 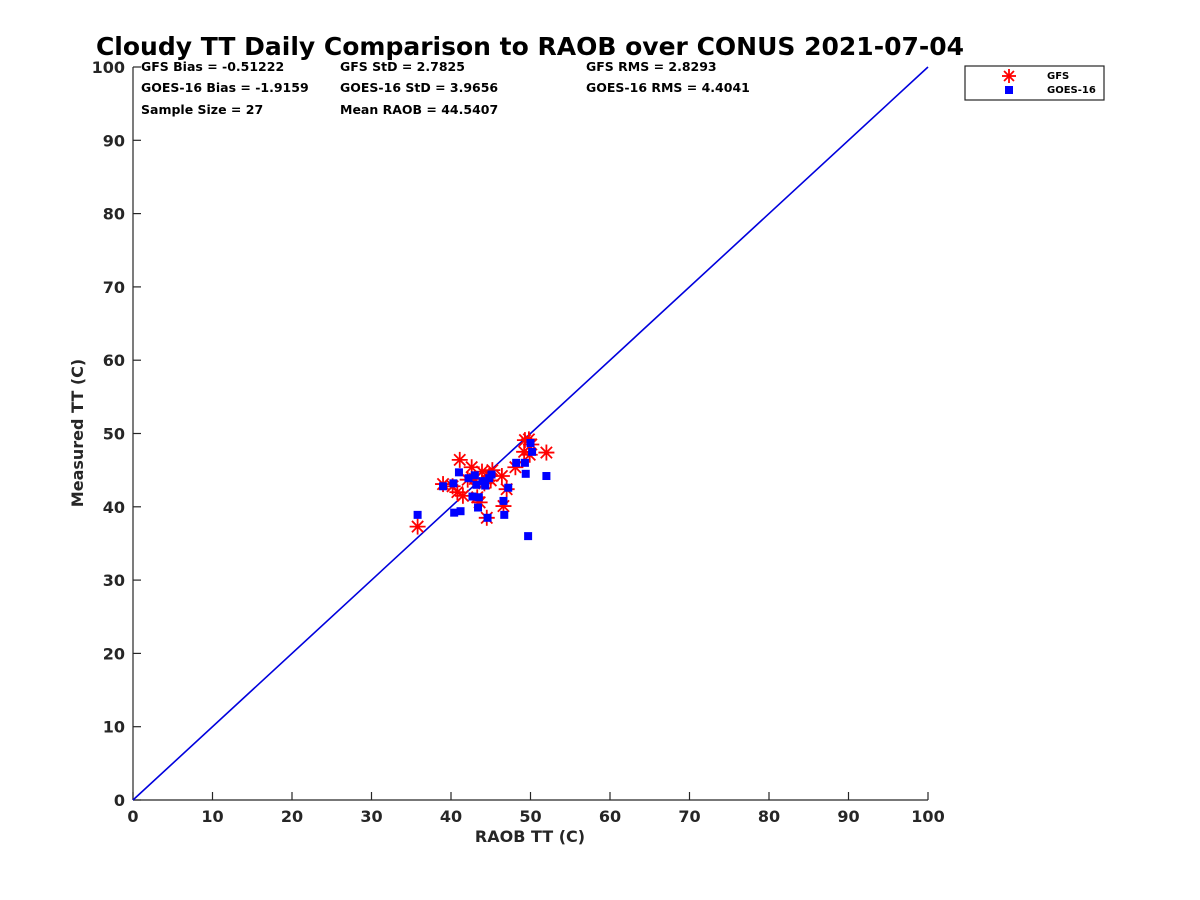 I want to click on y-tick-label: 10, so click(x=114, y=727).